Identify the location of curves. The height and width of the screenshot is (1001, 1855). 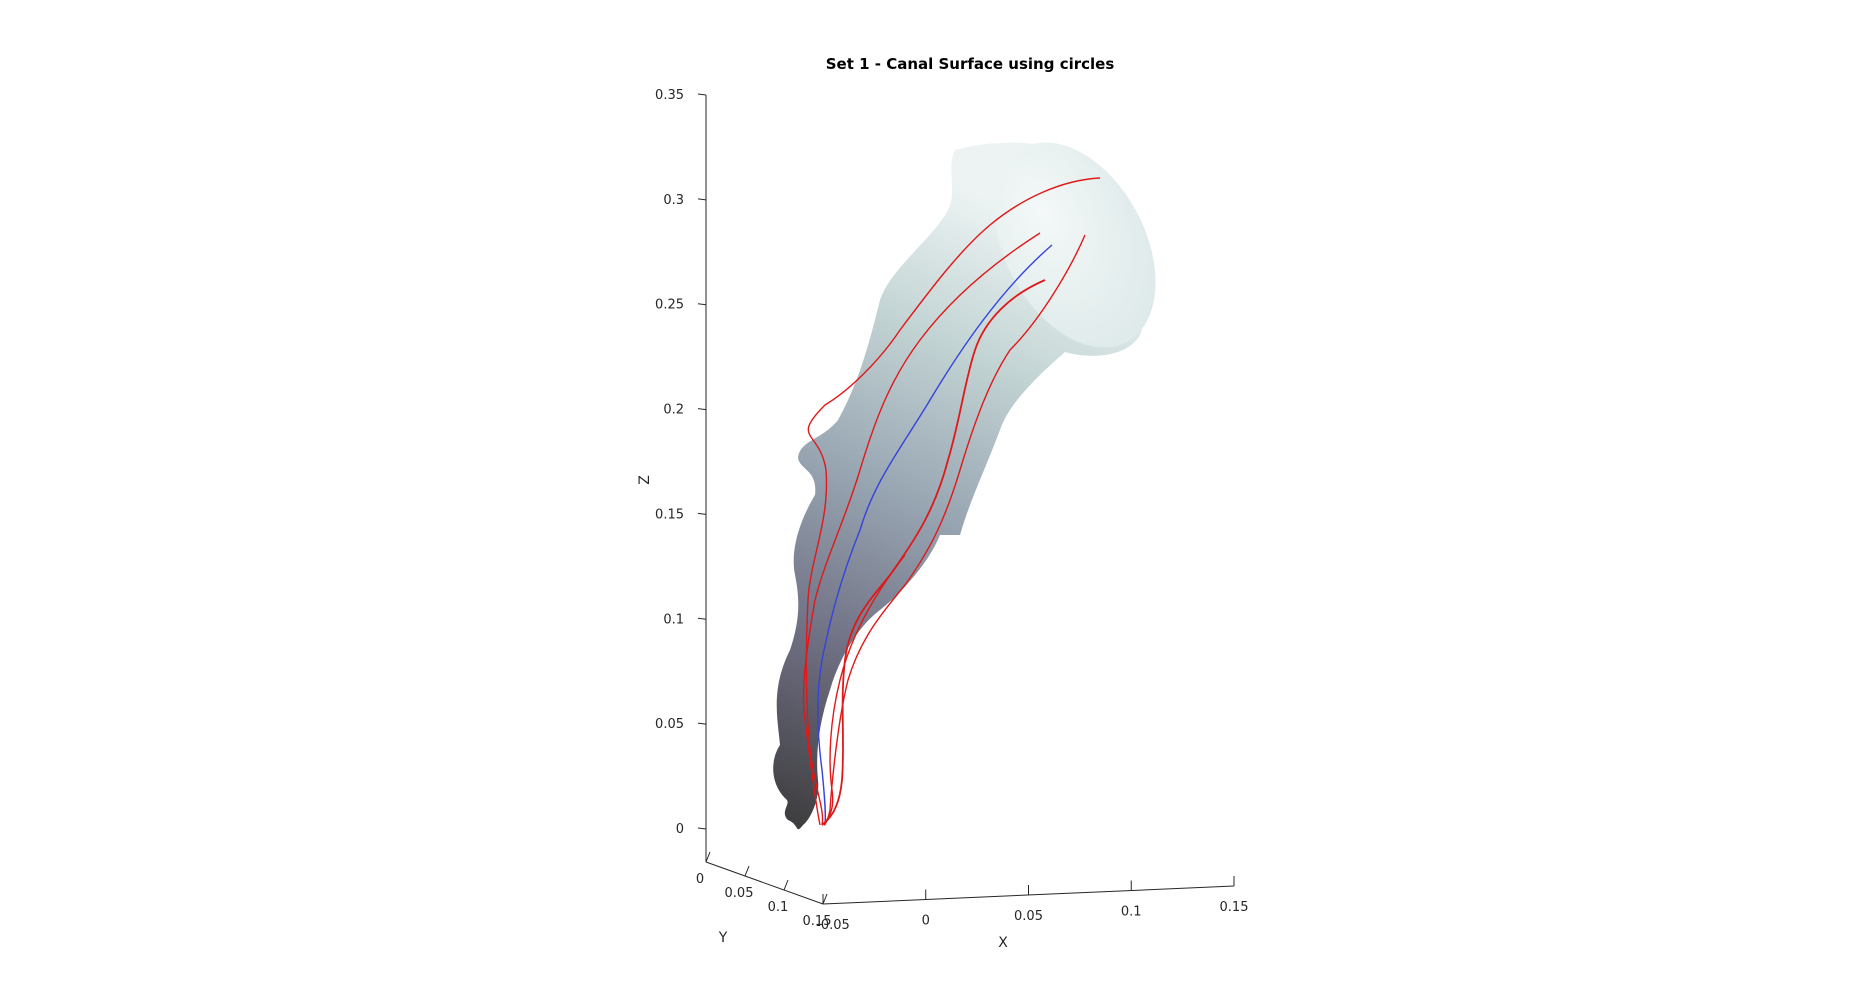
(951, 501).